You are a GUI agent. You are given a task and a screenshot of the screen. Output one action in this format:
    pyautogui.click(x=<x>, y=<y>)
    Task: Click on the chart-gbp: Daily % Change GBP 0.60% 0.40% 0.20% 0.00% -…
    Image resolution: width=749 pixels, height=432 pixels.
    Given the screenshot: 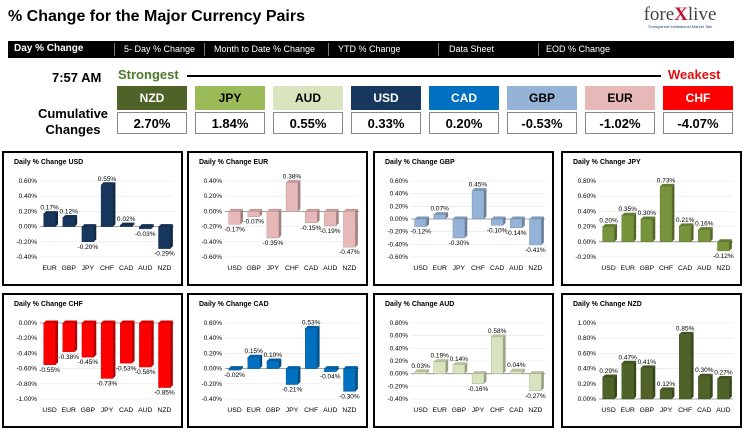 What is the action you would take?
    pyautogui.click(x=463, y=218)
    